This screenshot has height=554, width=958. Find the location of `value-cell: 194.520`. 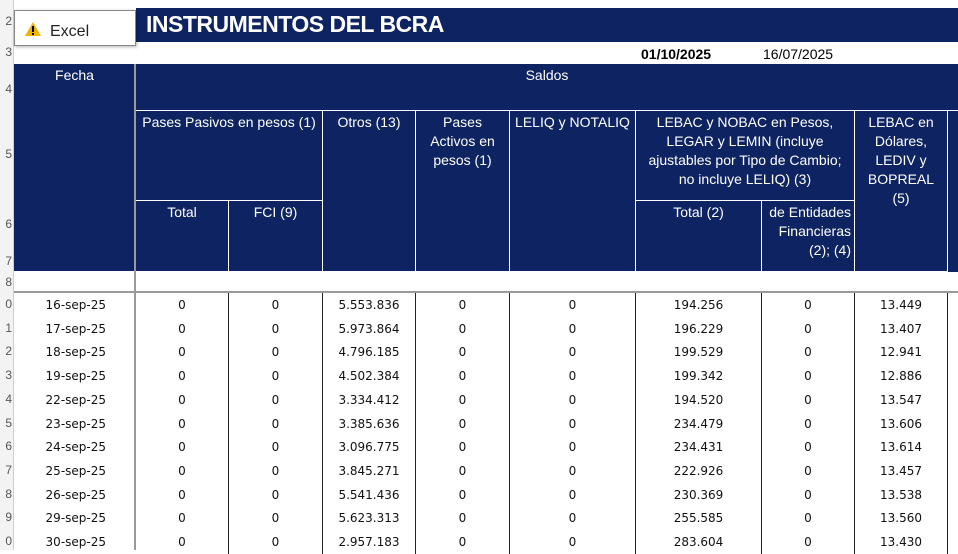

value-cell: 194.520 is located at coordinates (699, 399).